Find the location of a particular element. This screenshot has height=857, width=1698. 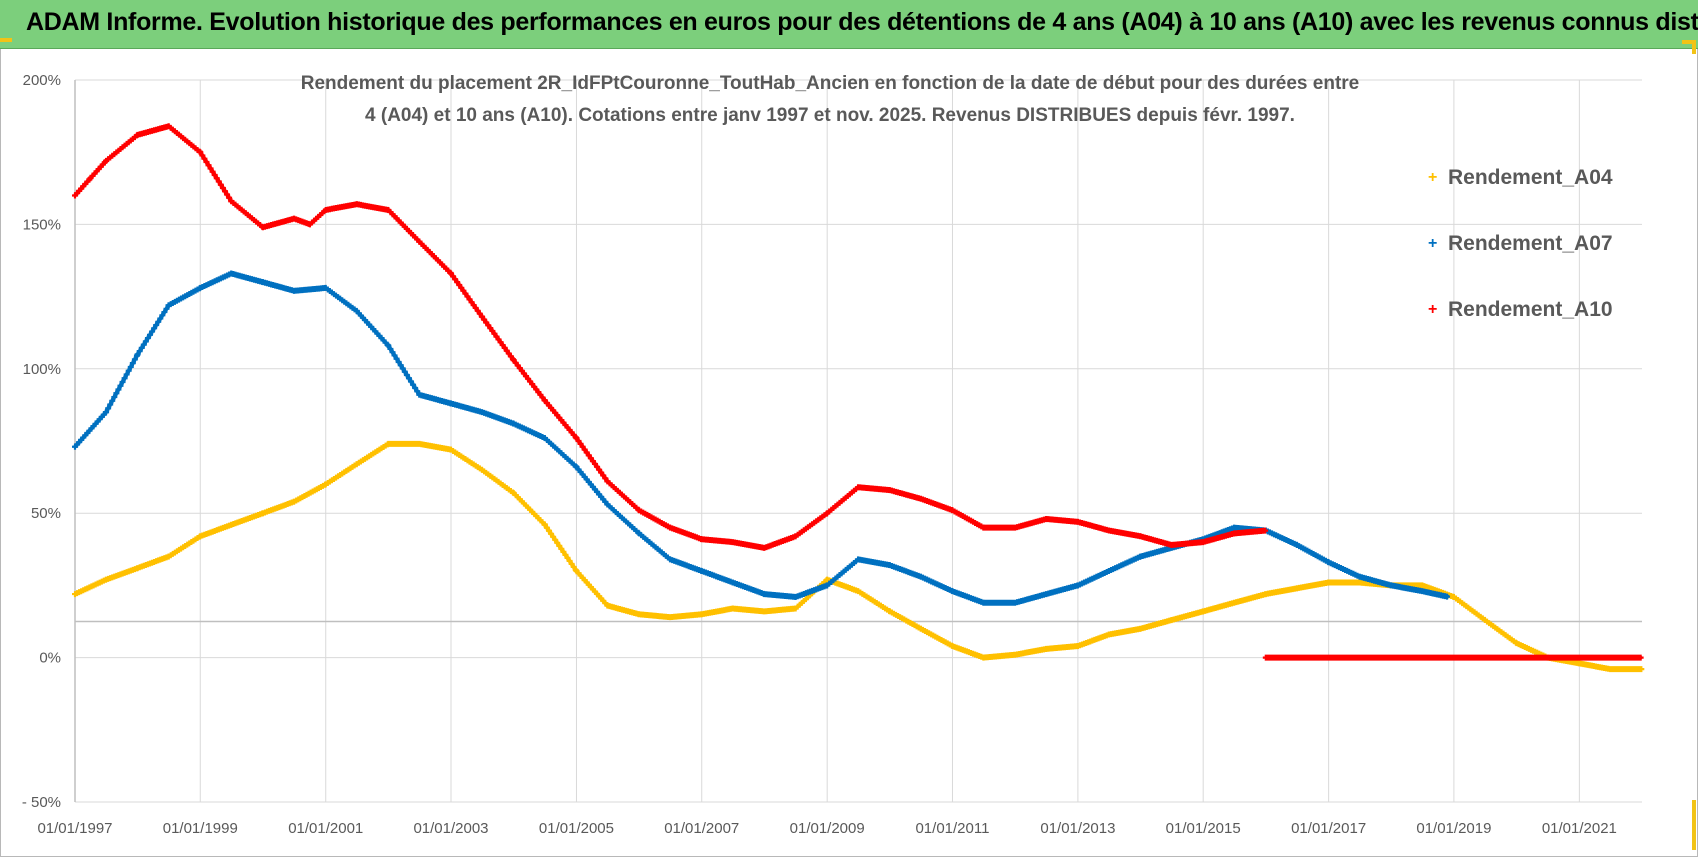

legend-label-a07: Rendement_A07 is located at coordinates (1530, 243).